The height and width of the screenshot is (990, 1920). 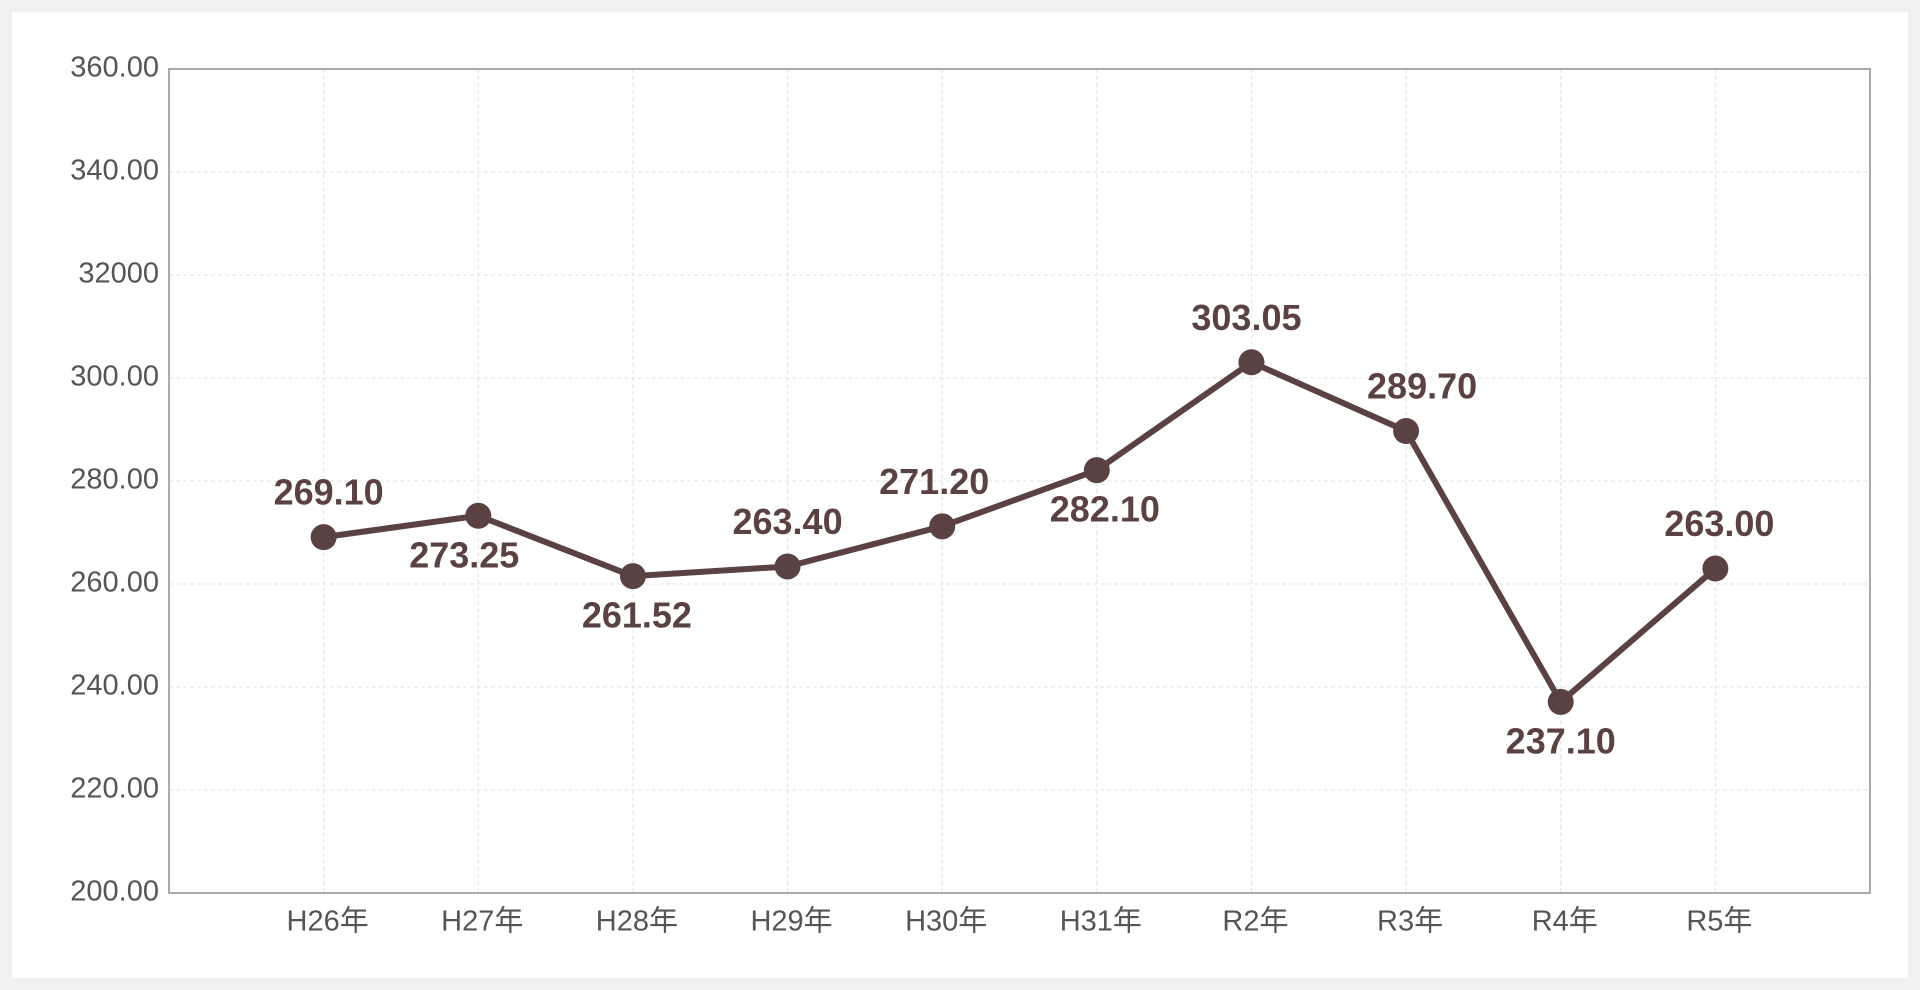 What do you see at coordinates (114, 583) in the screenshot?
I see `y-tick-label: 260.00` at bounding box center [114, 583].